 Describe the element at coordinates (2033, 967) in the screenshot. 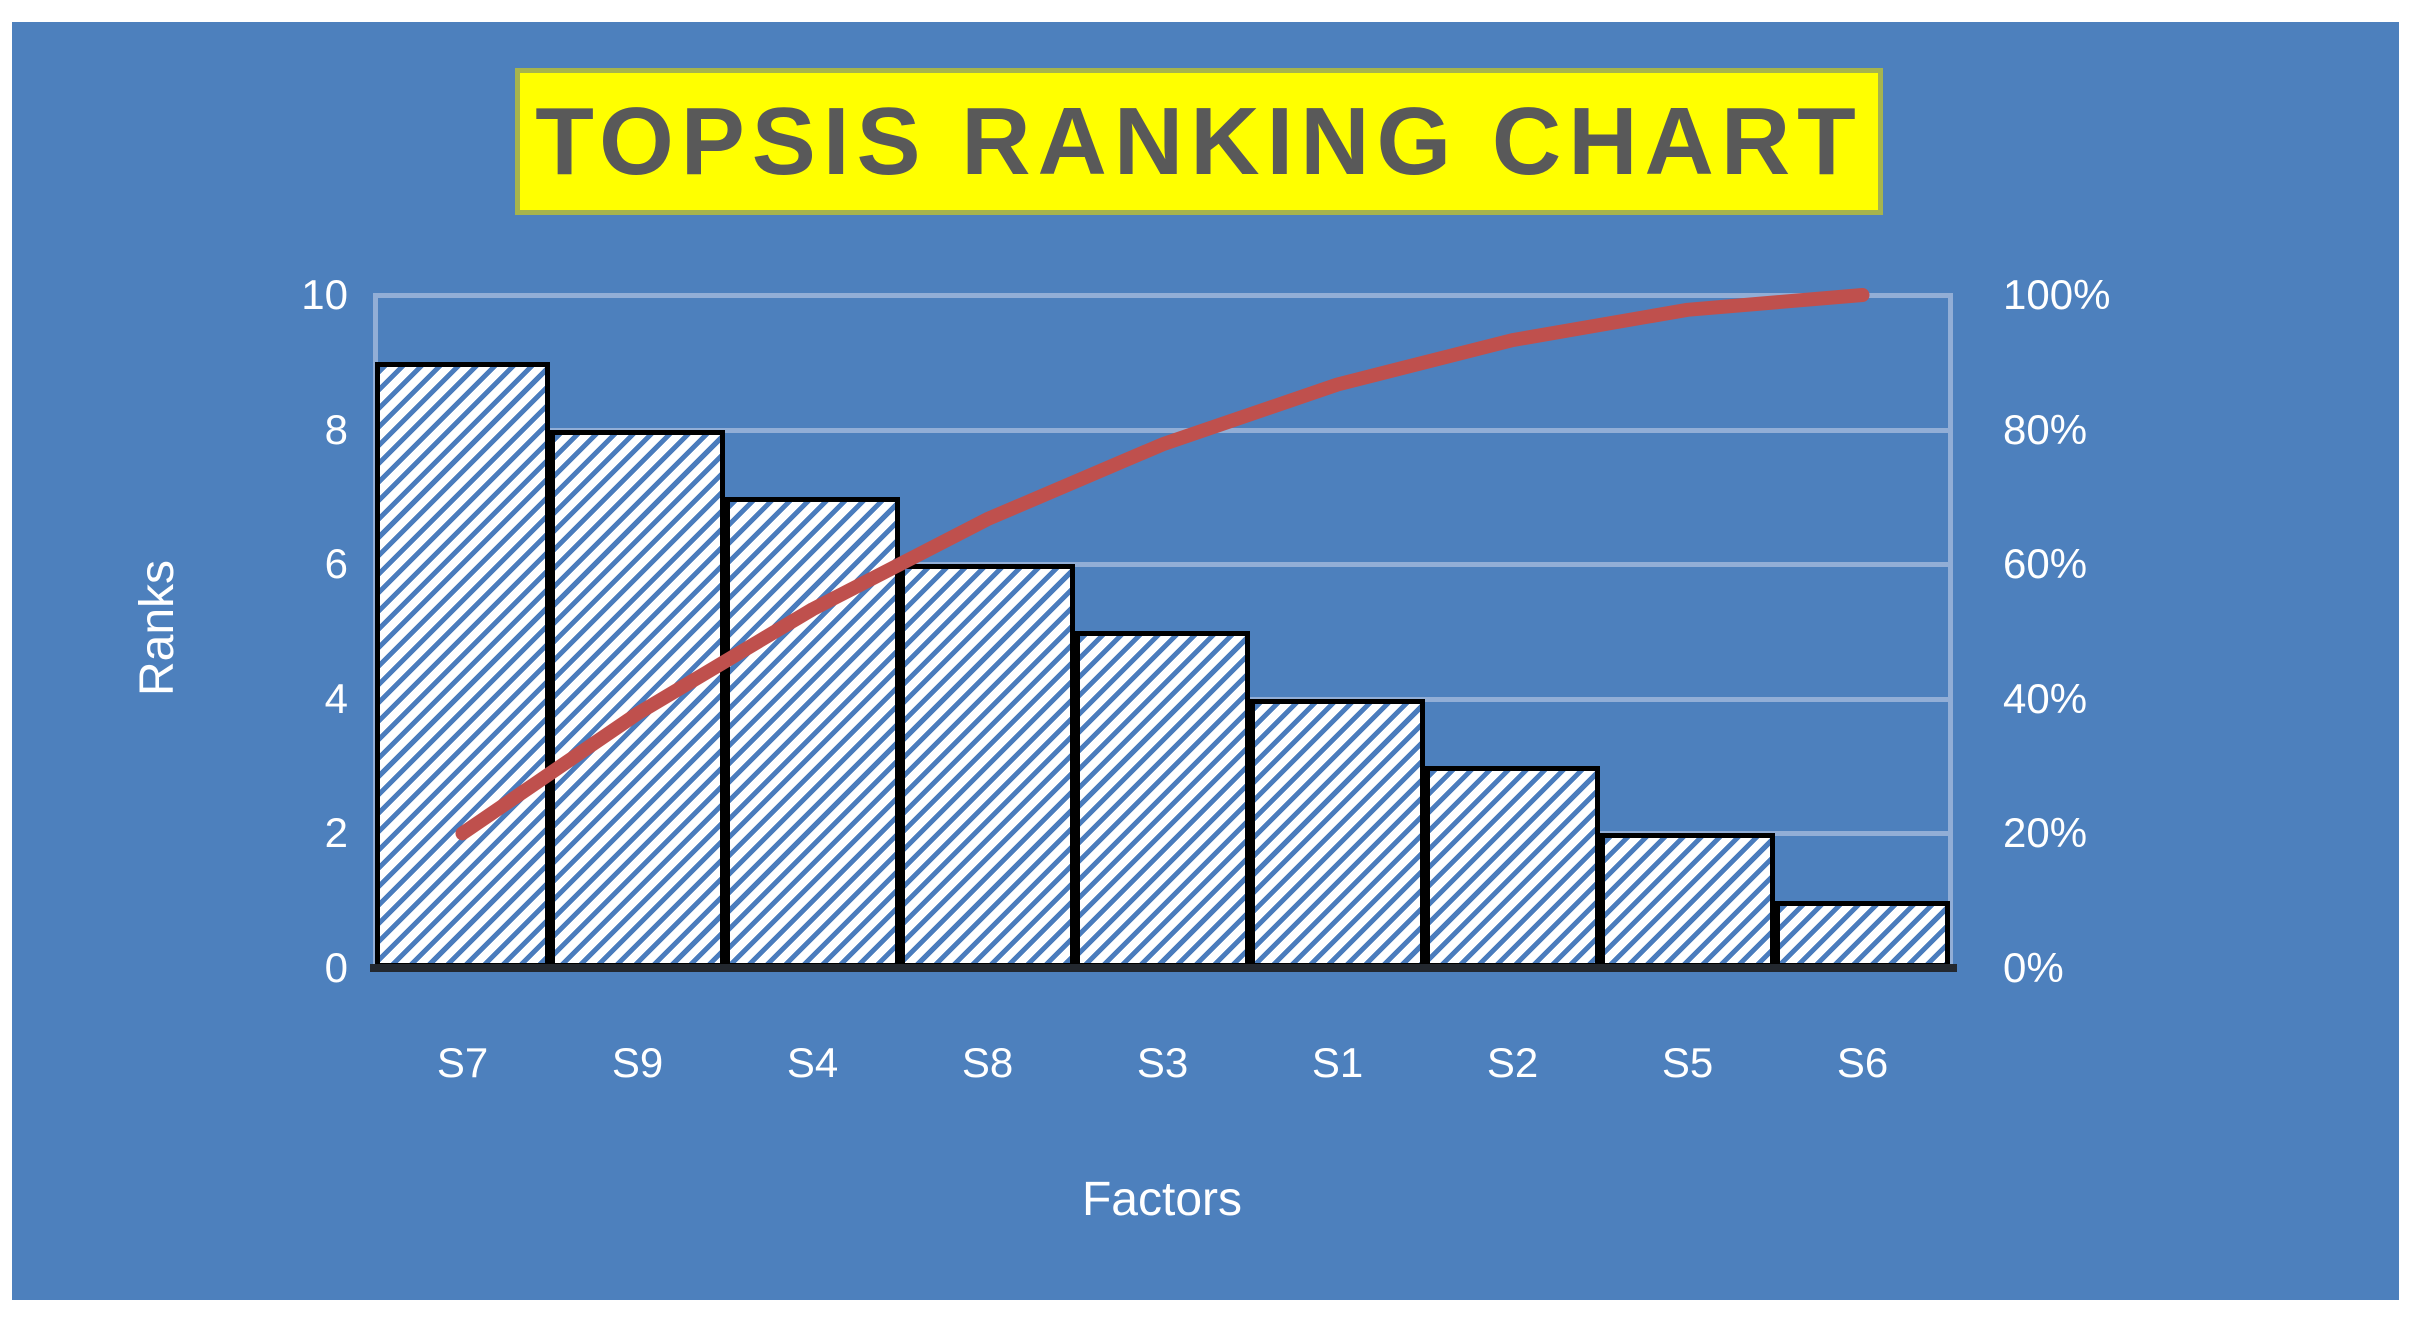

I see `right-axis-tick-label: 0%` at that location.